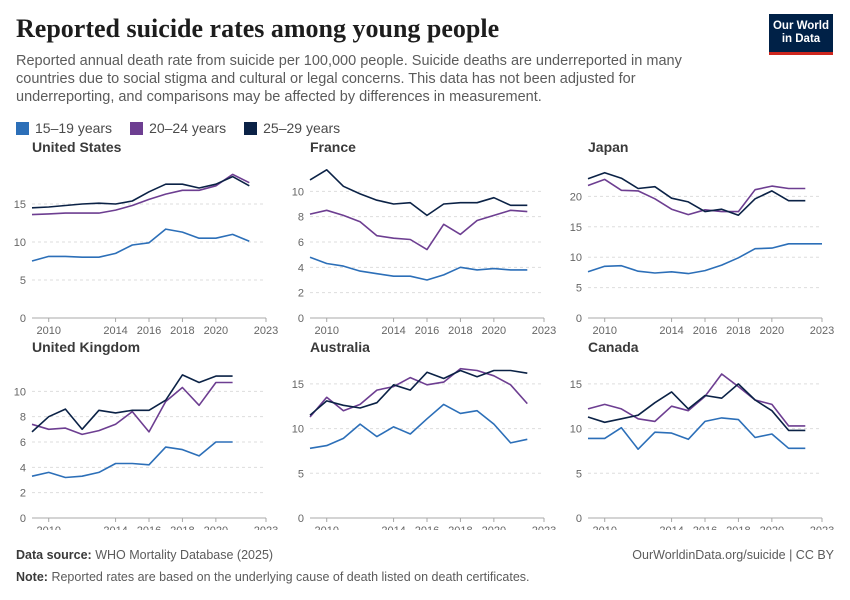 The image size is (850, 600). I want to click on panel-title: Canada, so click(613, 347).